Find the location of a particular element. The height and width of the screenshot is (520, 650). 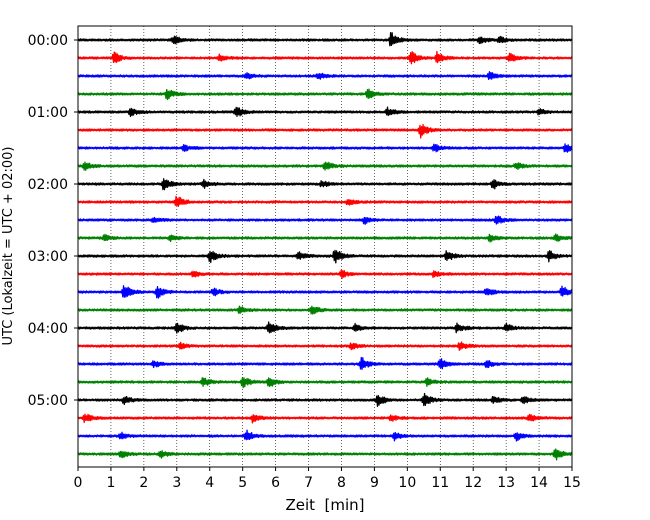

y-axis: 00:00 01:00 02:00 03:00 04:00 05:00 is located at coordinates (53, 221).